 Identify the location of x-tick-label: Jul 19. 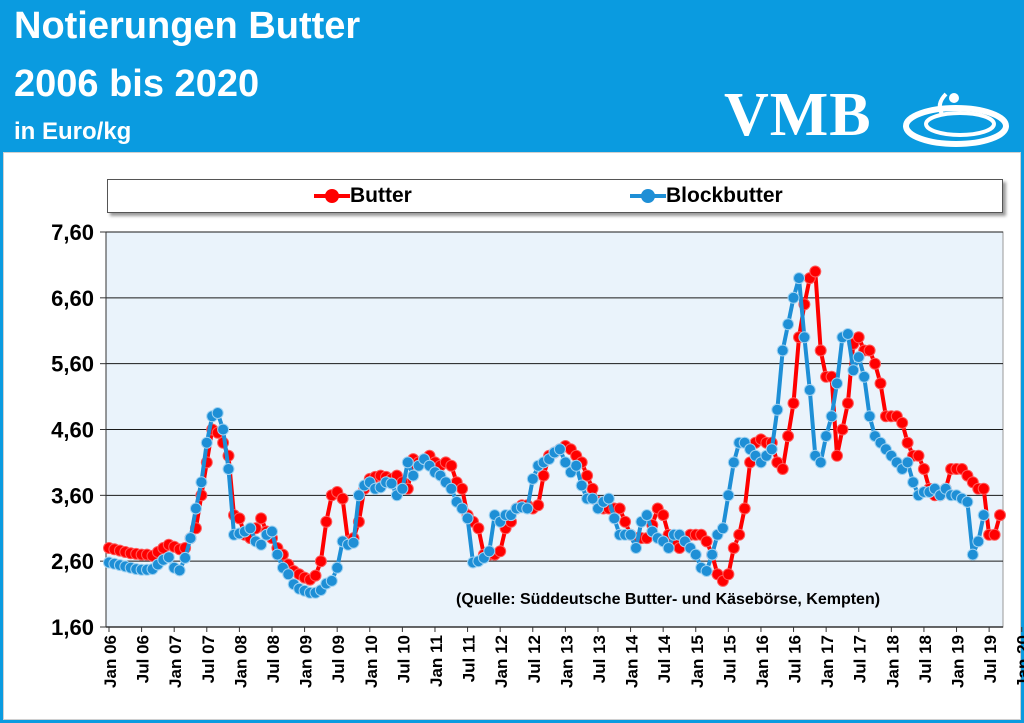
(990, 659).